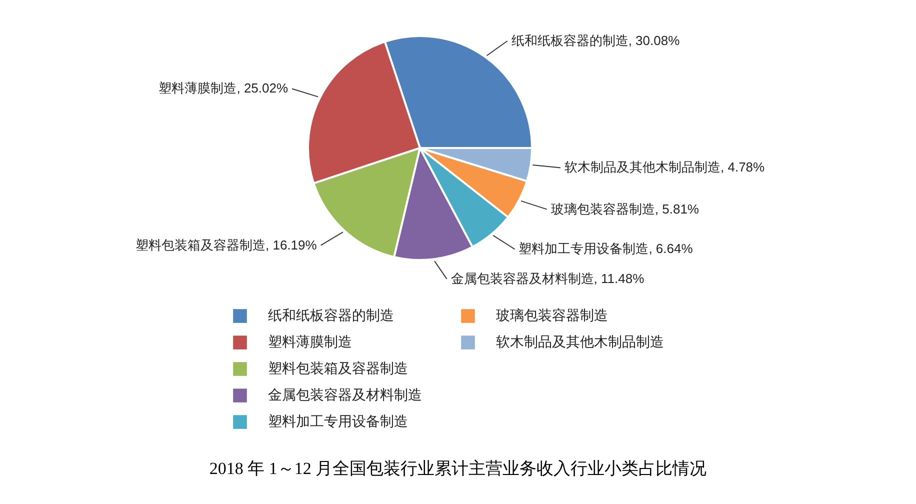  Describe the element at coordinates (226, 244) in the screenshot. I see `data-label: 塑料包装箱及容器制造, 16.19%` at that location.